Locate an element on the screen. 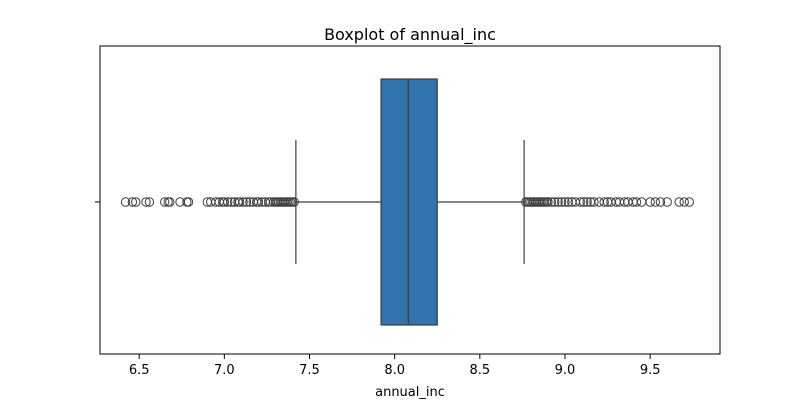  x-tick-label: 8.0 is located at coordinates (394, 370).